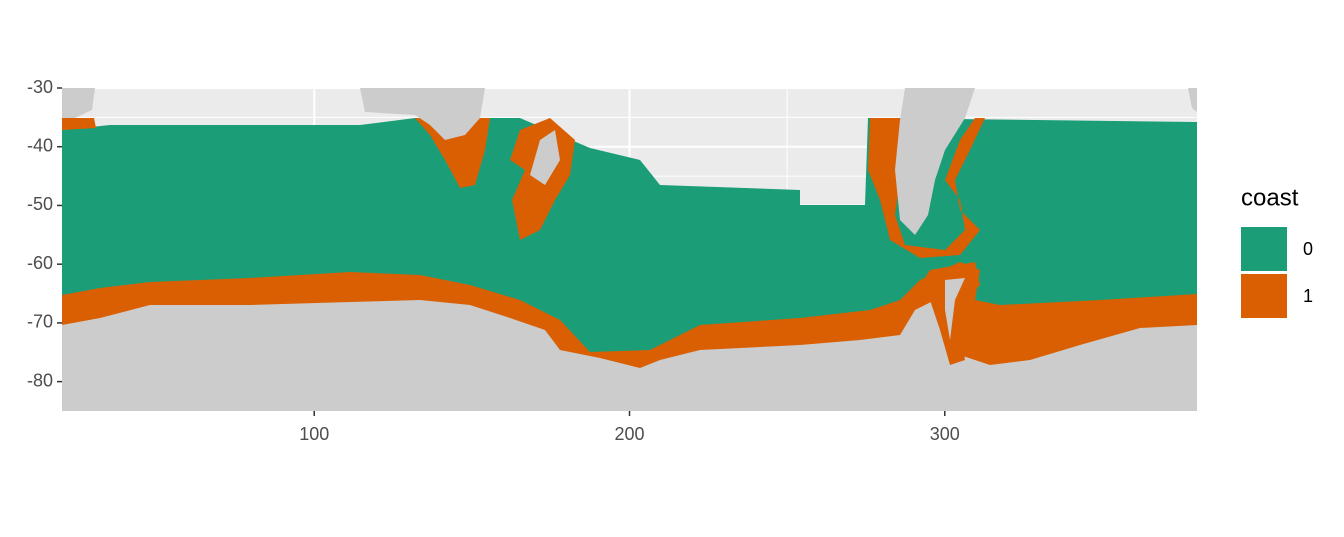 The width and height of the screenshot is (1344, 537). What do you see at coordinates (1308, 249) in the screenshot?
I see `legend-label: 0` at bounding box center [1308, 249].